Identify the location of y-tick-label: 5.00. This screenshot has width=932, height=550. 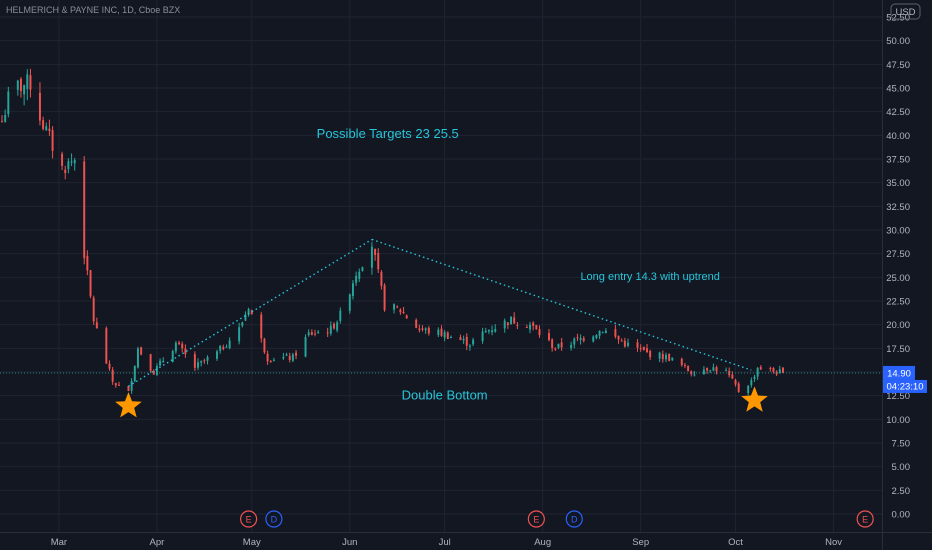
(901, 467).